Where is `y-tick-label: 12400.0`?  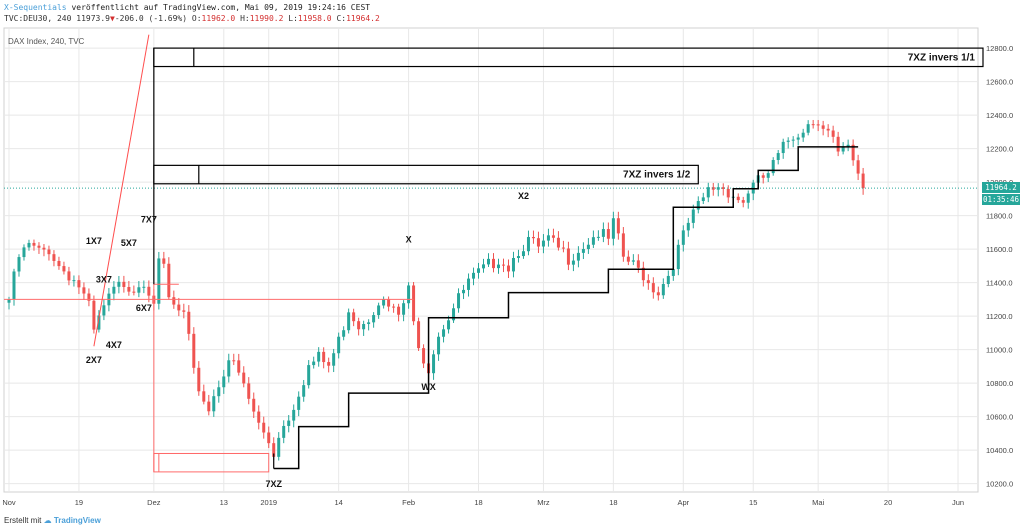
y-tick-label: 12400.0 is located at coordinates (999, 115).